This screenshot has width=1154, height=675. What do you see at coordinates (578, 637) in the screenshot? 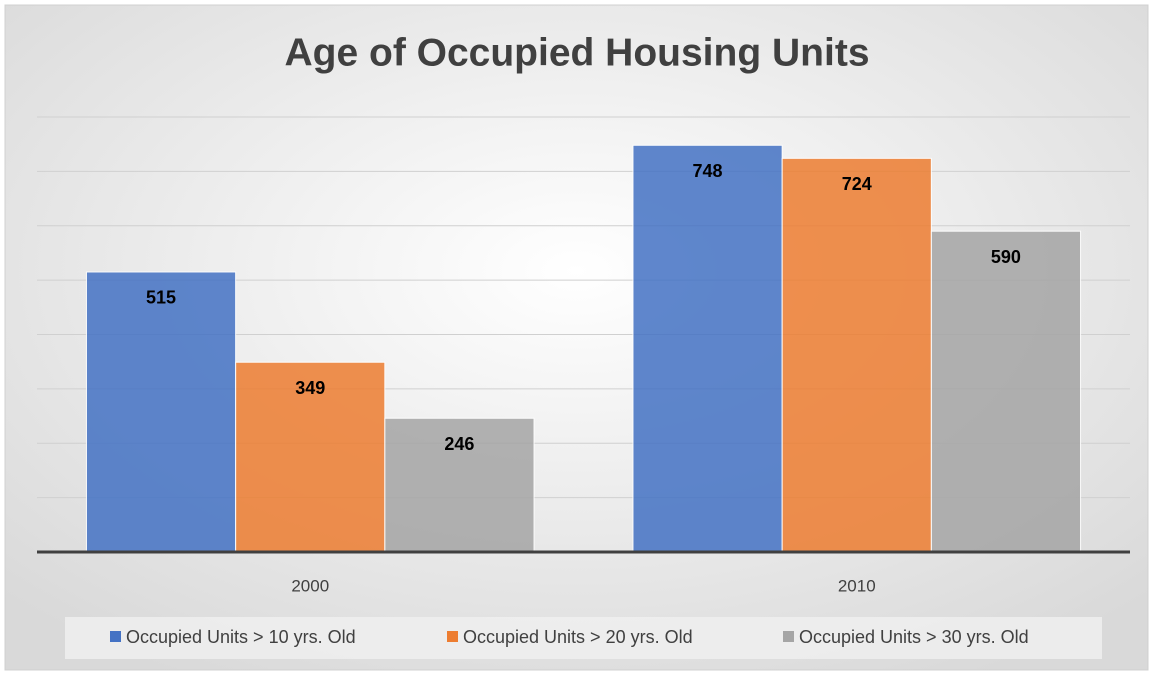
I see `legend-label: Occupied Units > 20 yrs. Old` at bounding box center [578, 637].